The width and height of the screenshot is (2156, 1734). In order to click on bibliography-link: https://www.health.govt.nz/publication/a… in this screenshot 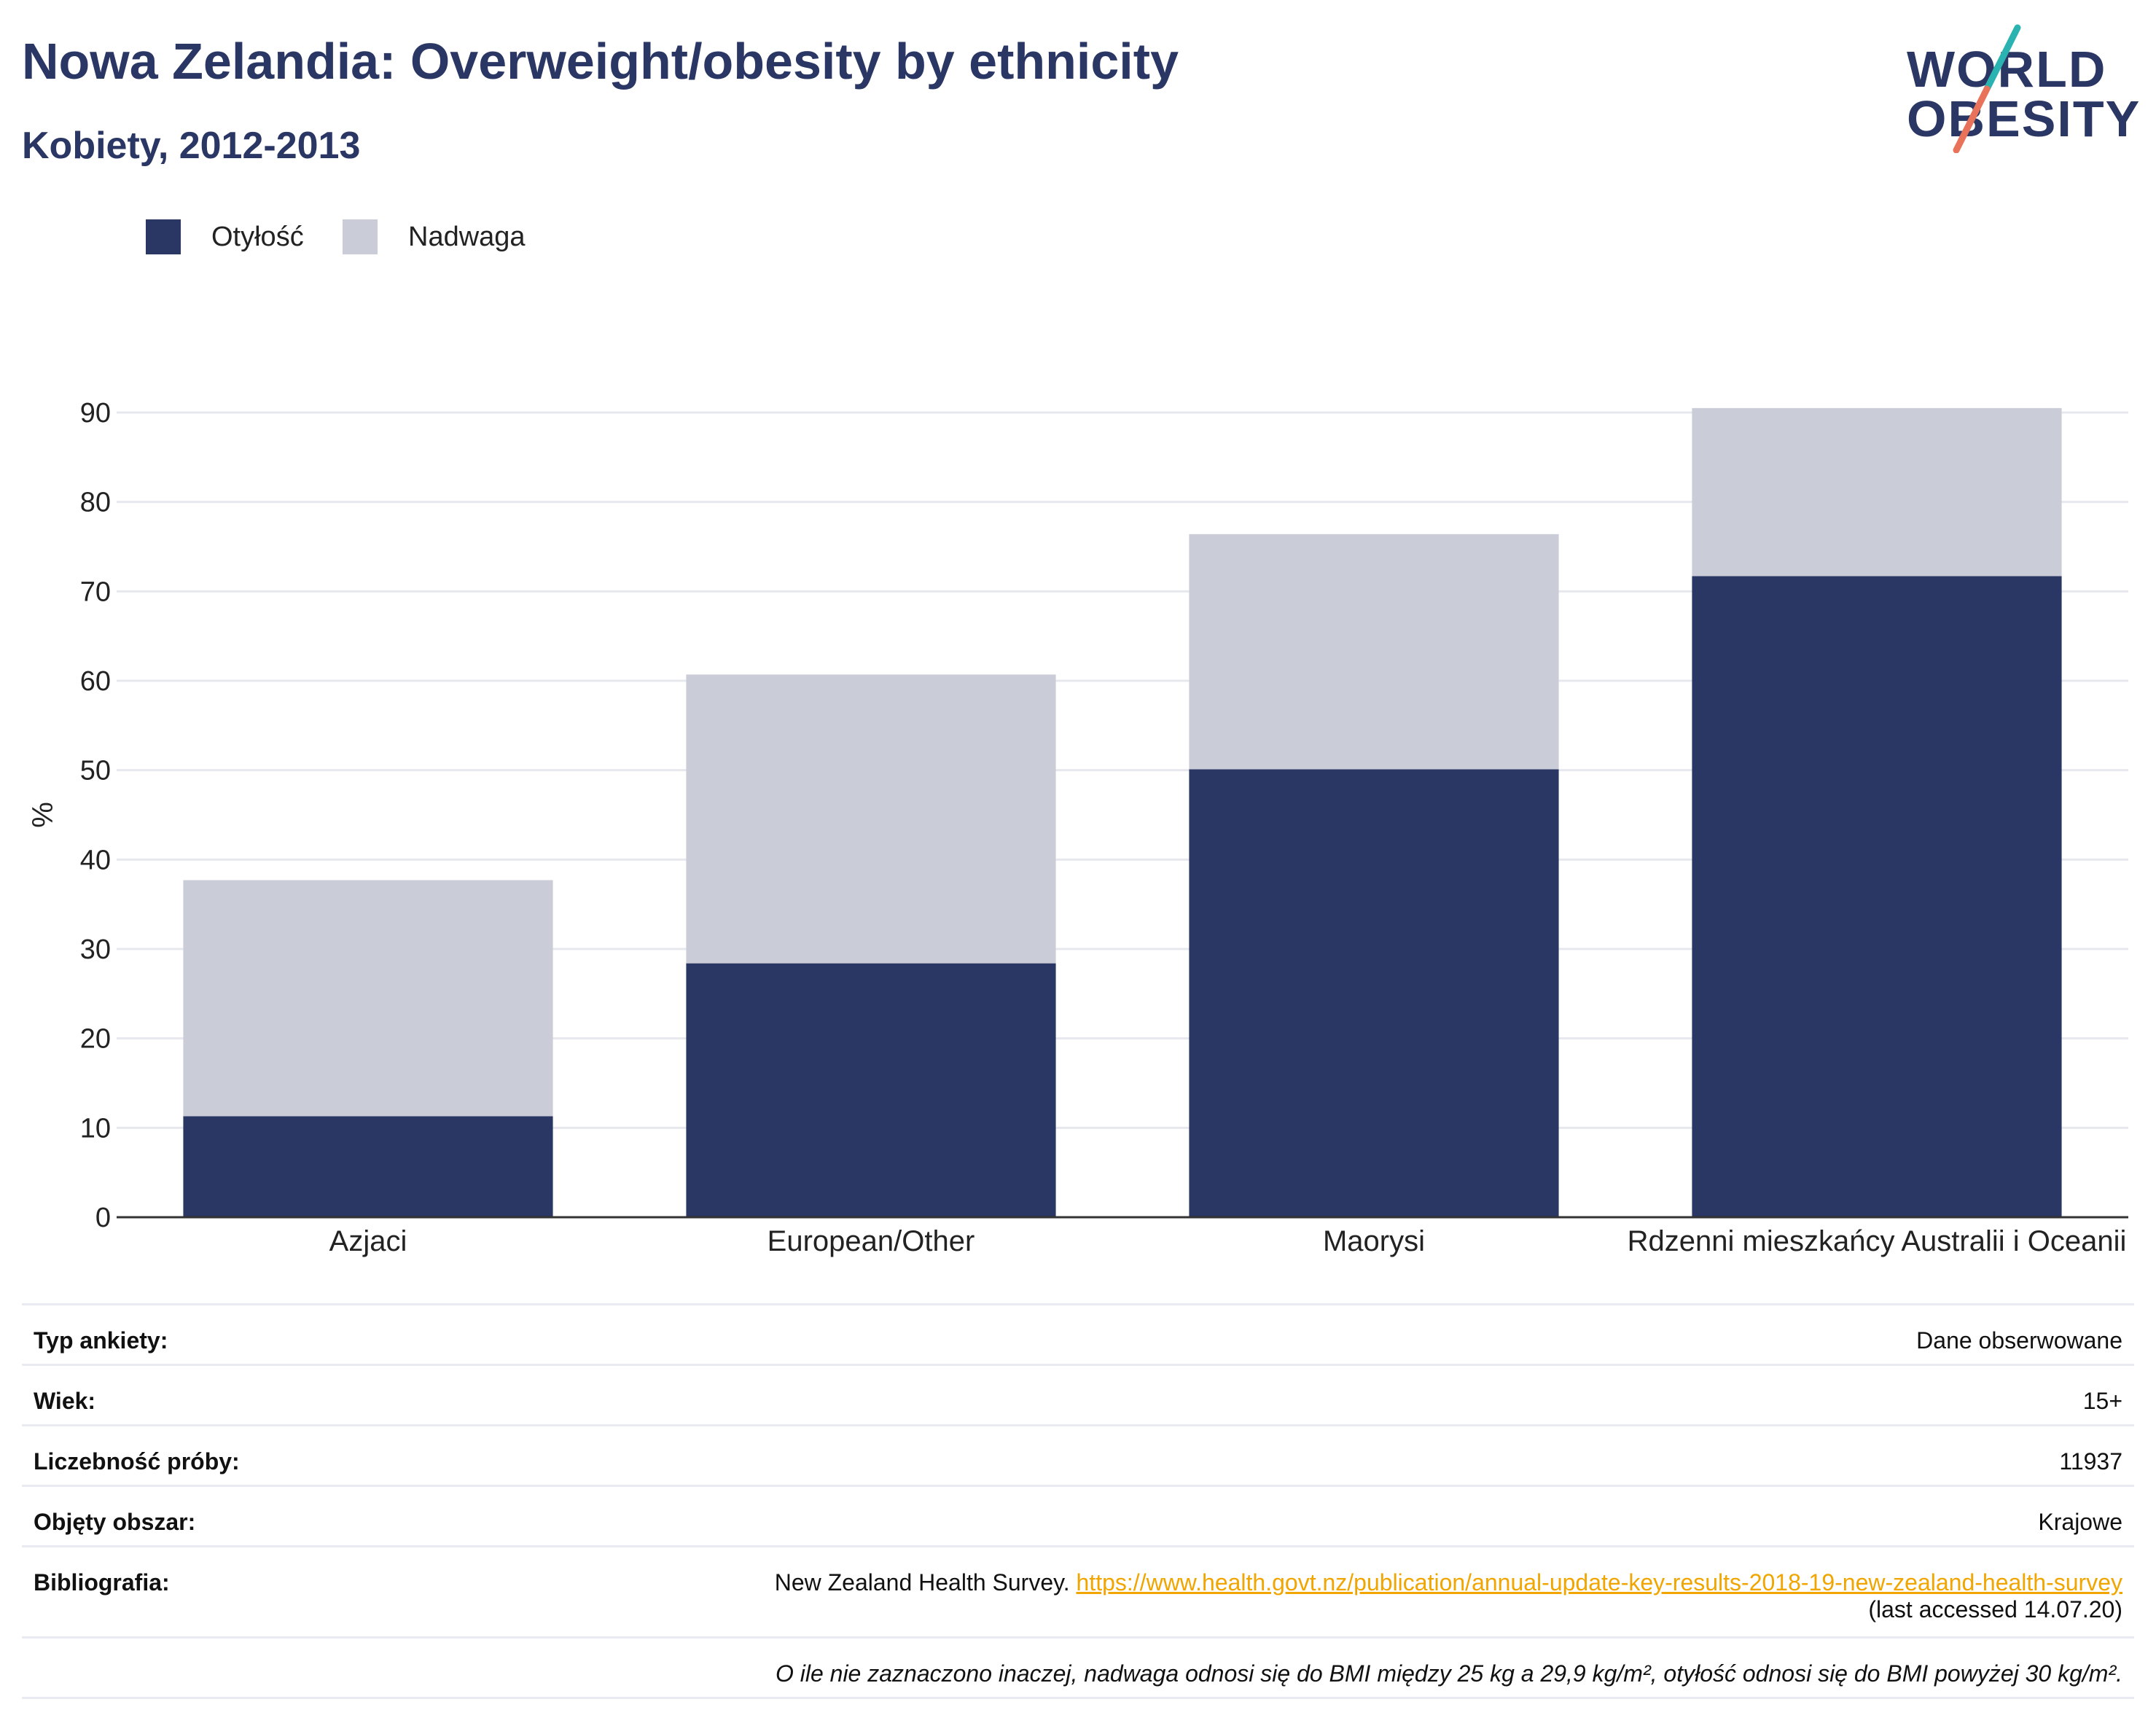, I will do `click(1599, 1582)`.